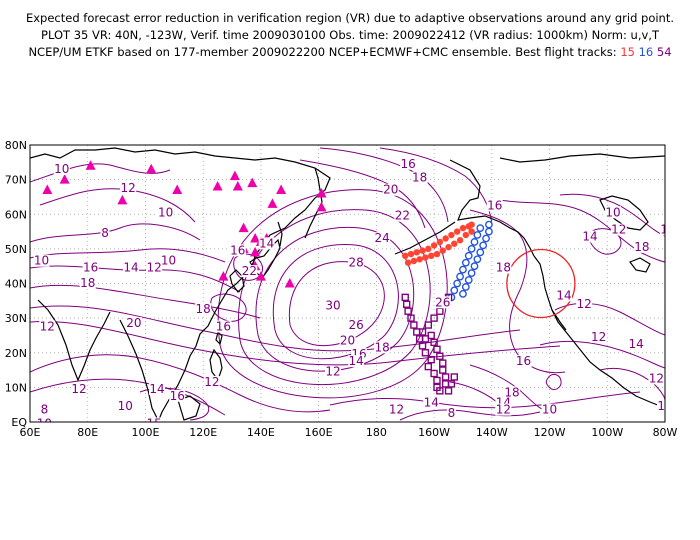 Image resolution: width=700 pixels, height=540 pixels. Describe the element at coordinates (607, 432) in the screenshot. I see `lon-tick-label: 100W` at that location.